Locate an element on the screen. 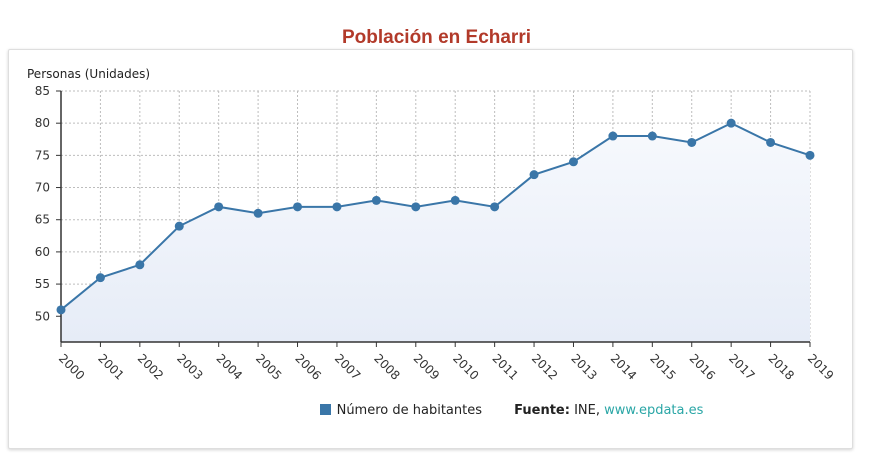  legend-item: Número de habitantes is located at coordinates (400, 410).